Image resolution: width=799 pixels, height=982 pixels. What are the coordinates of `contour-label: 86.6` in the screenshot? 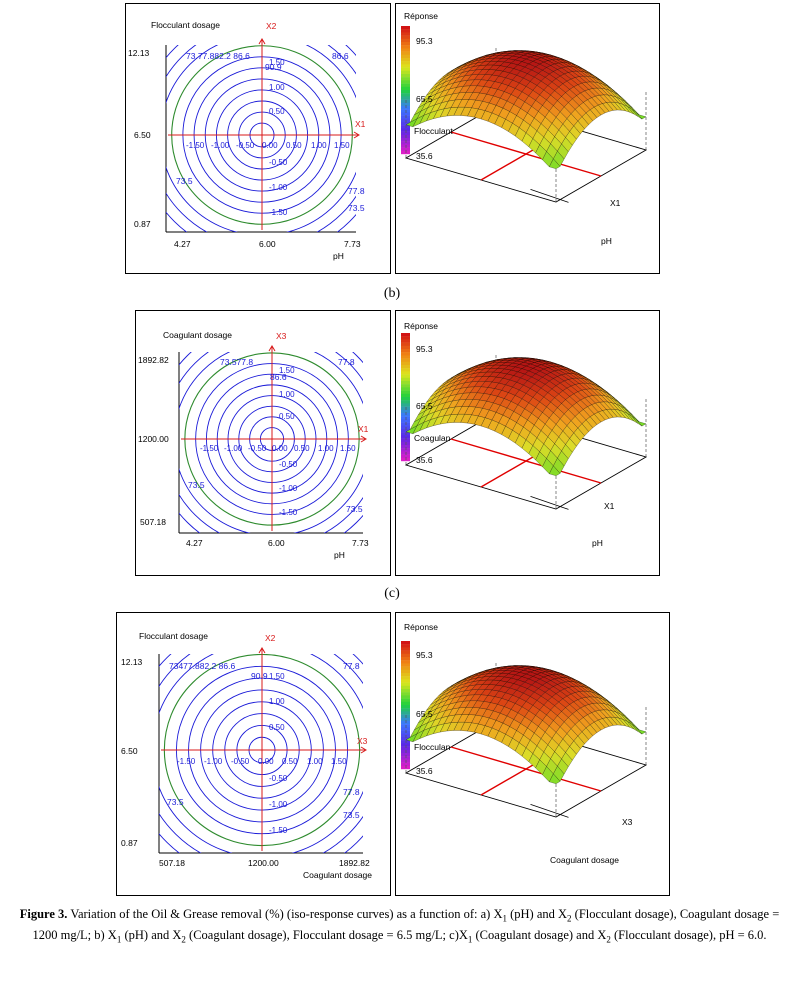 It's located at (340, 56).